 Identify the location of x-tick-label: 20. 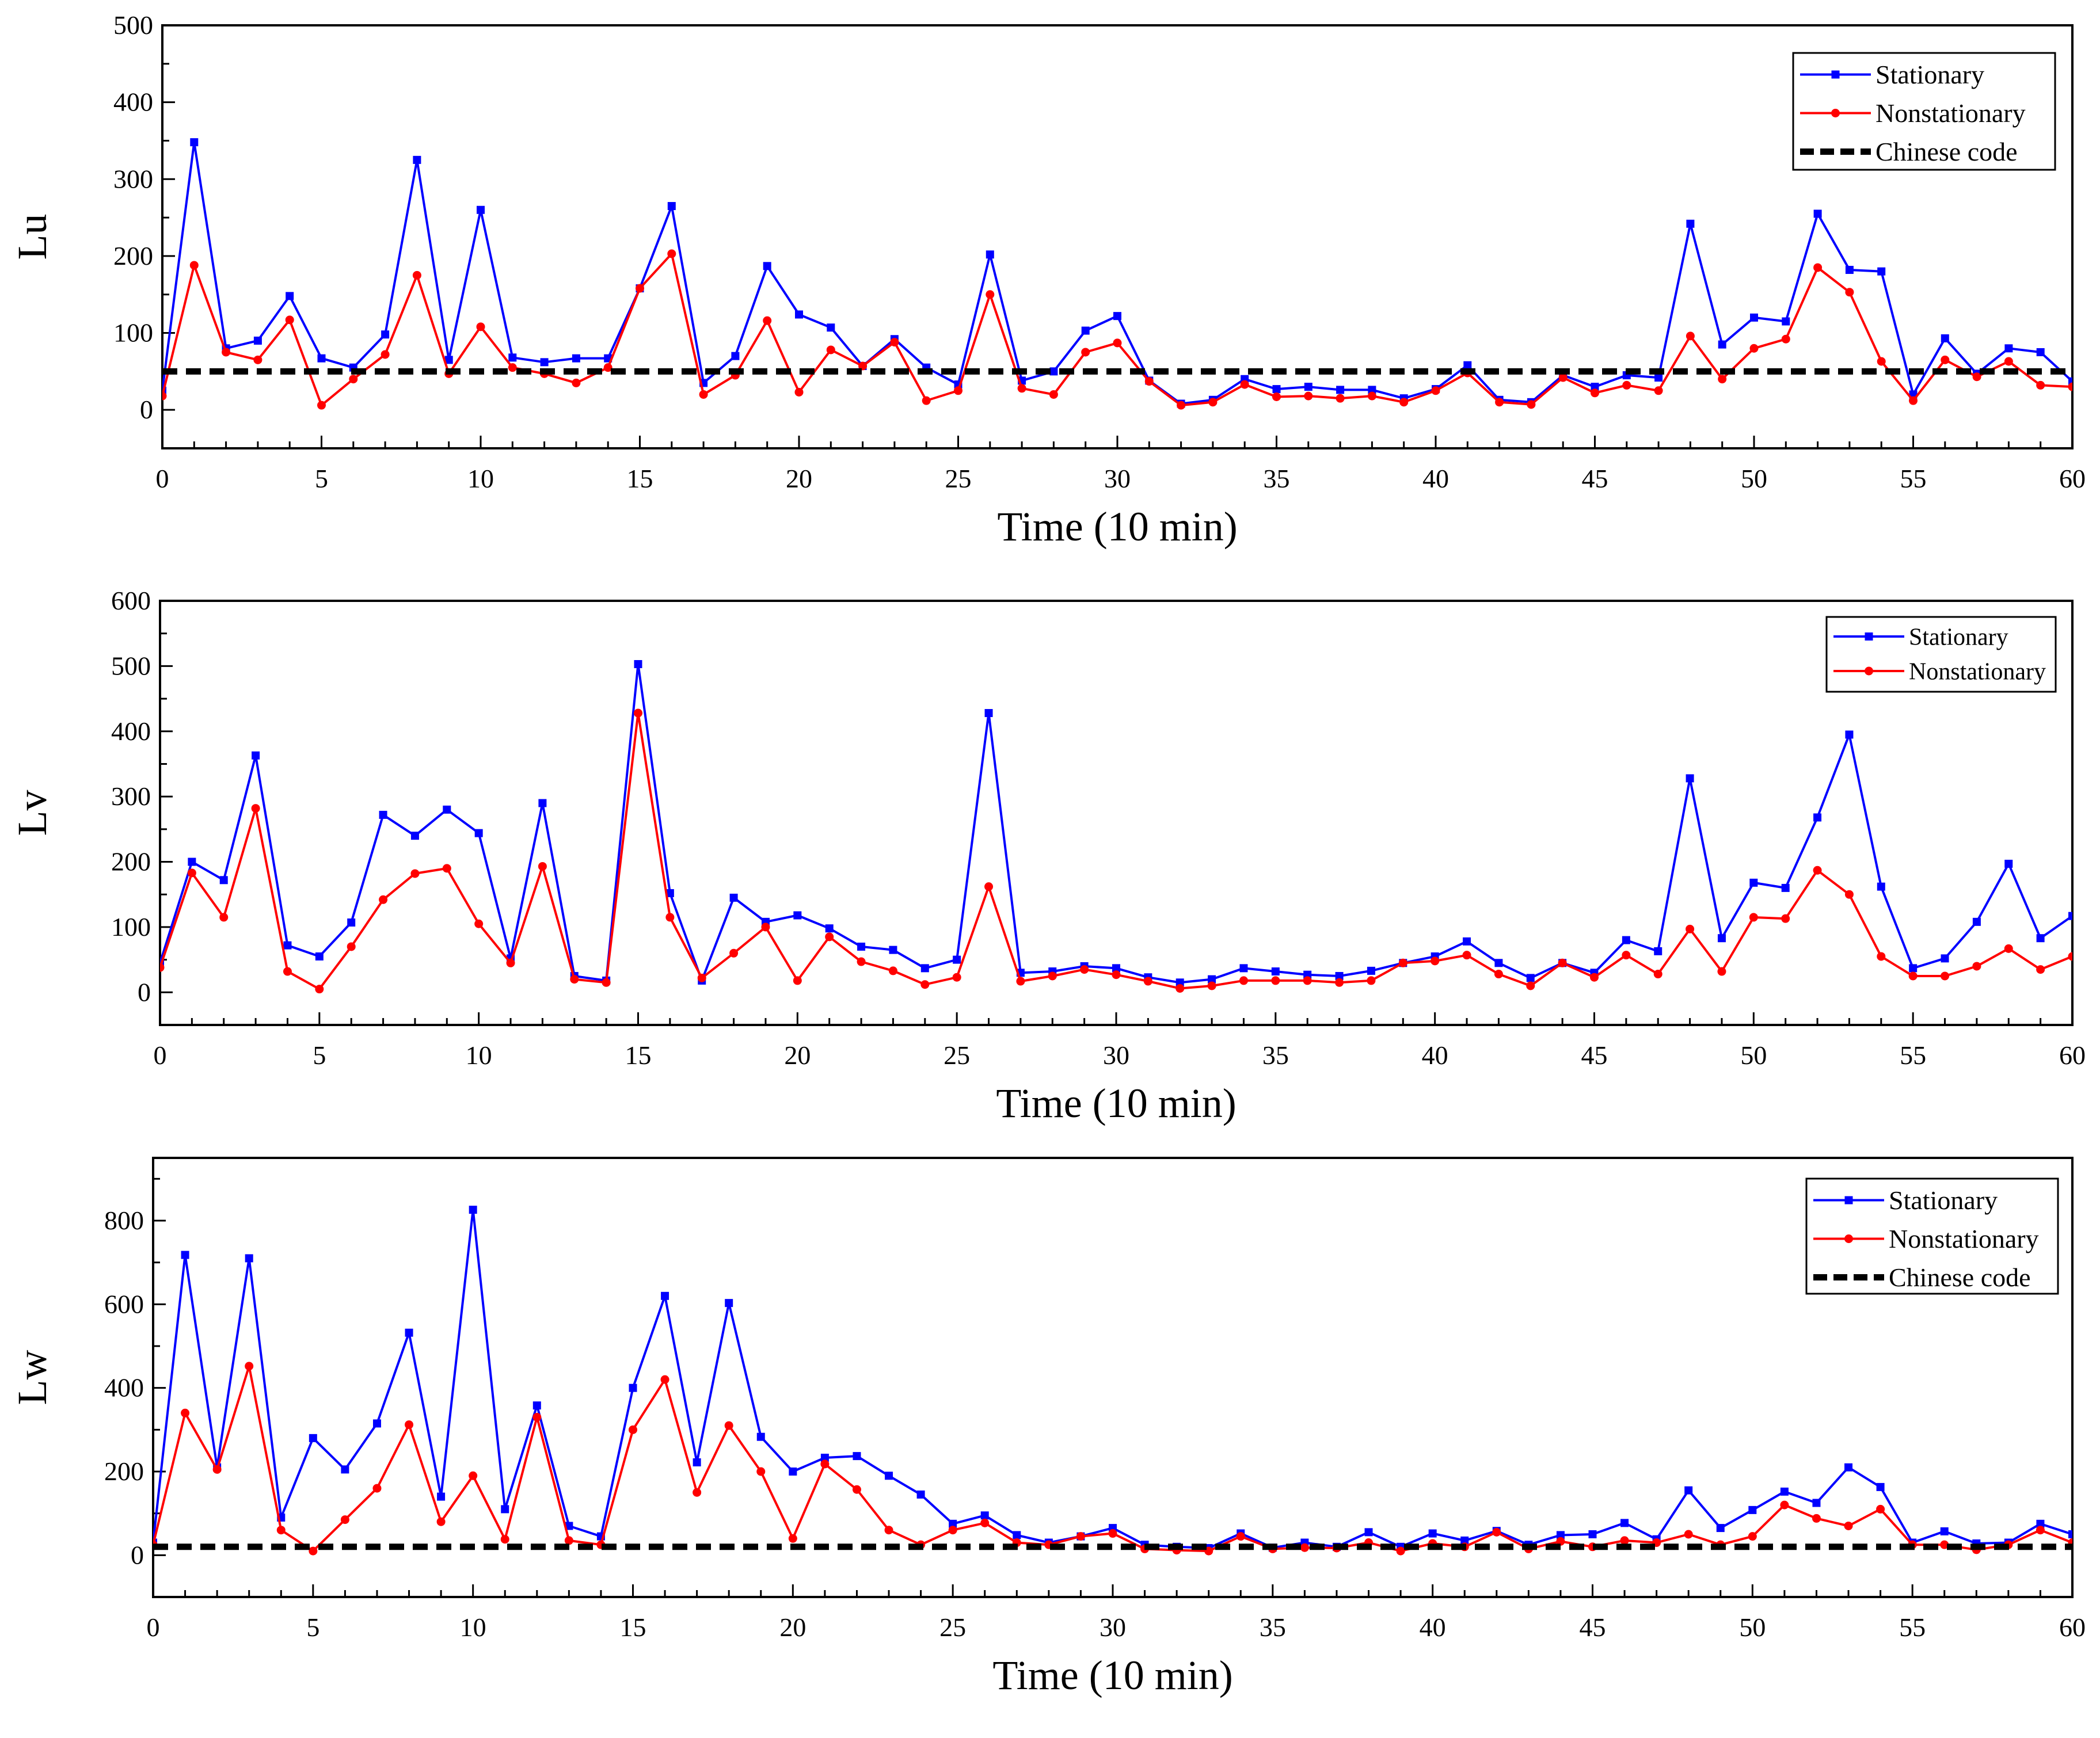
(793, 1628).